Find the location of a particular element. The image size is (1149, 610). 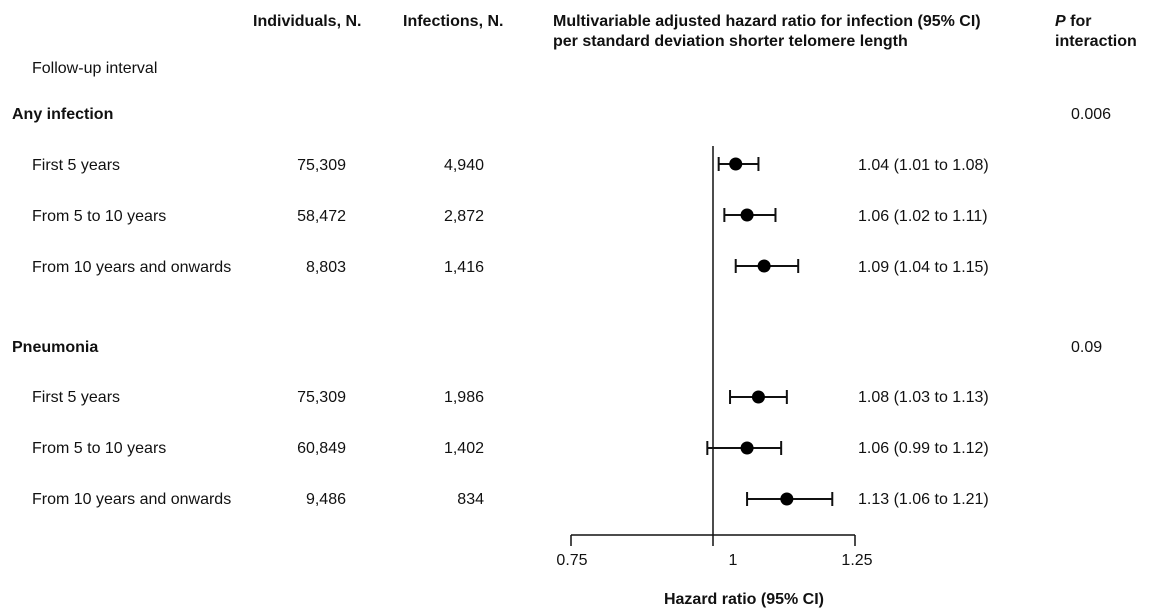

individuals-value: 60,849 is located at coordinates (321, 448).